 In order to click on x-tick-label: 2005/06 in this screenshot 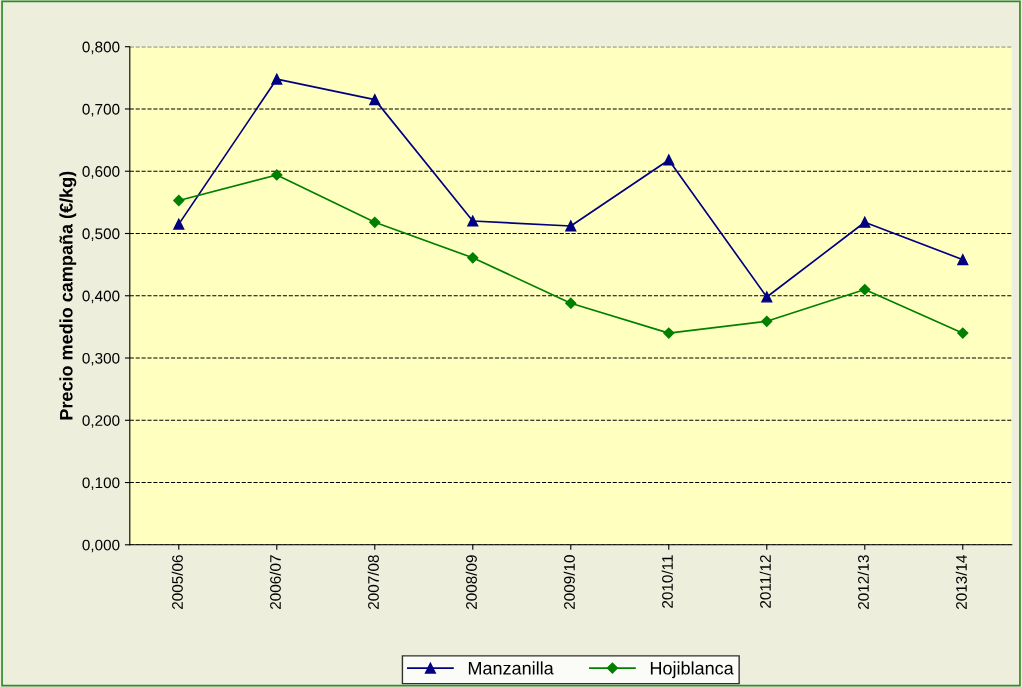, I will do `click(177, 582)`.